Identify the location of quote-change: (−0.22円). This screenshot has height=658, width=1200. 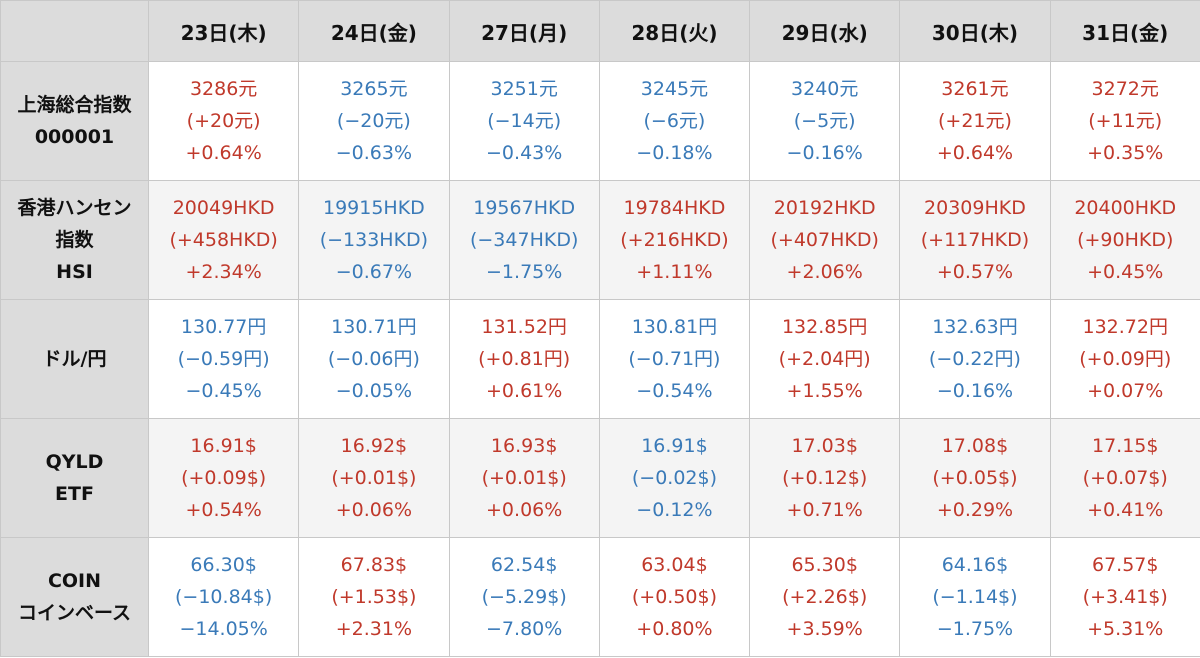
(974, 359).